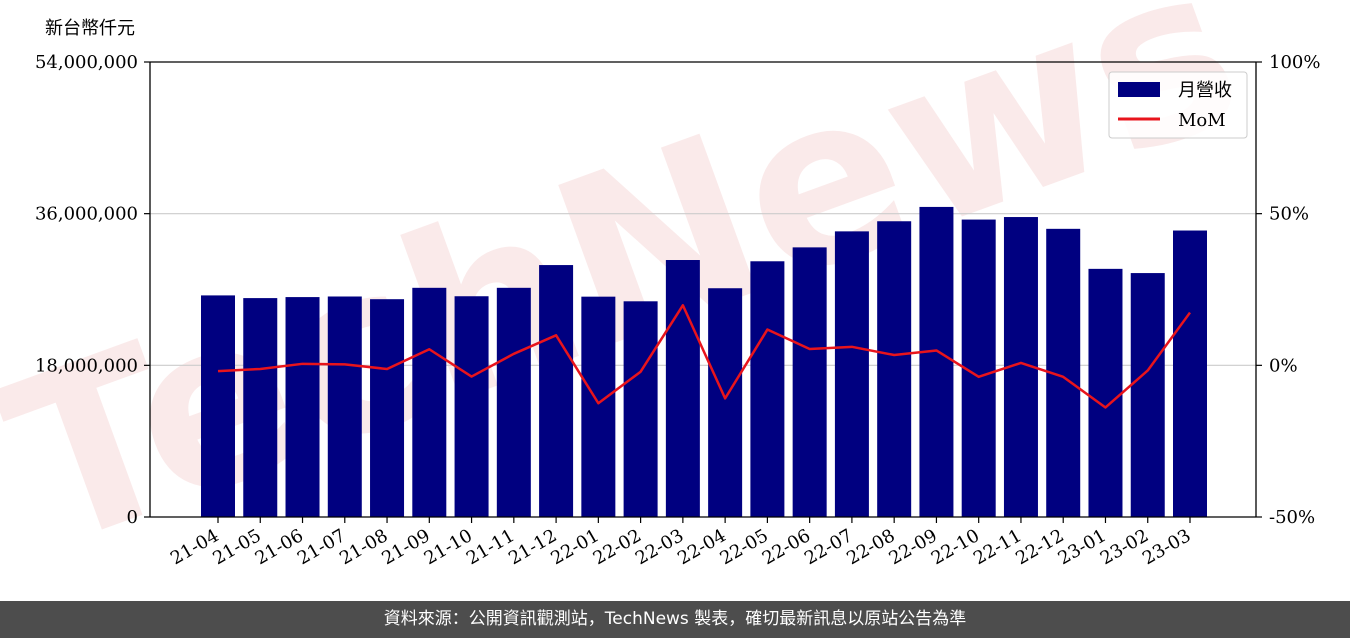 Image resolution: width=1350 pixels, height=638 pixels. I want to click on right-tick-label: -50%, so click(1292, 517).